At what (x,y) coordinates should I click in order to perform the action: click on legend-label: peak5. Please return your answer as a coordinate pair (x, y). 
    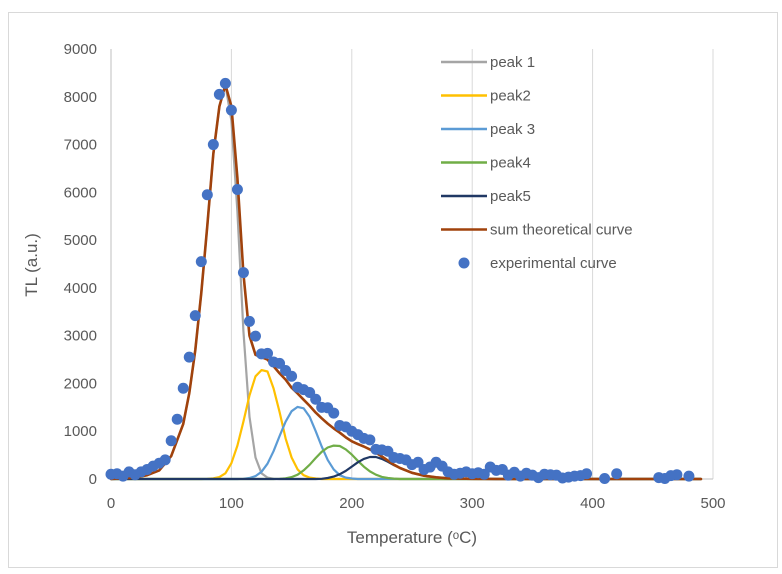
    Looking at the image, I should click on (510, 196).